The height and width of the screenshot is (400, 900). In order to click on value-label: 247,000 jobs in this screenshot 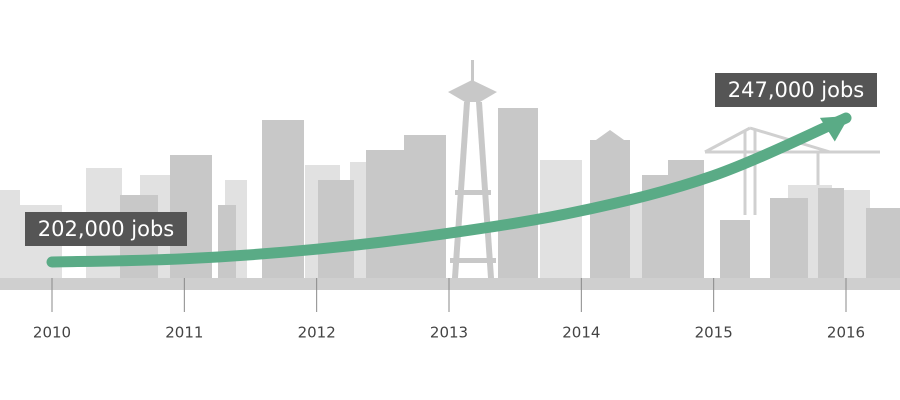, I will do `click(796, 90)`.